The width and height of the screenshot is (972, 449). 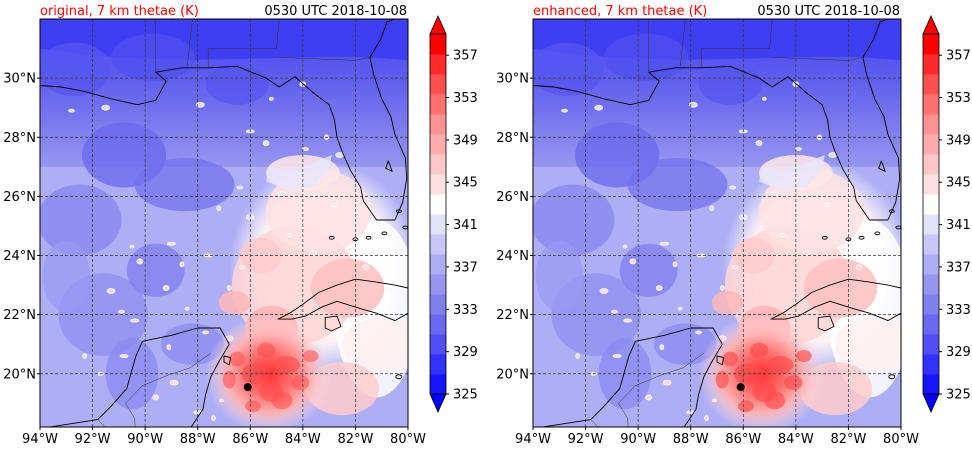 I want to click on colorbar-tick-label: 329, so click(x=465, y=352).